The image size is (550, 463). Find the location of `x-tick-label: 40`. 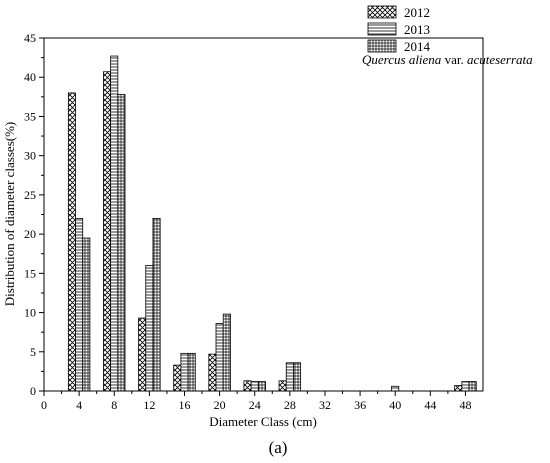

x-tick-label: 40 is located at coordinates (395, 405).